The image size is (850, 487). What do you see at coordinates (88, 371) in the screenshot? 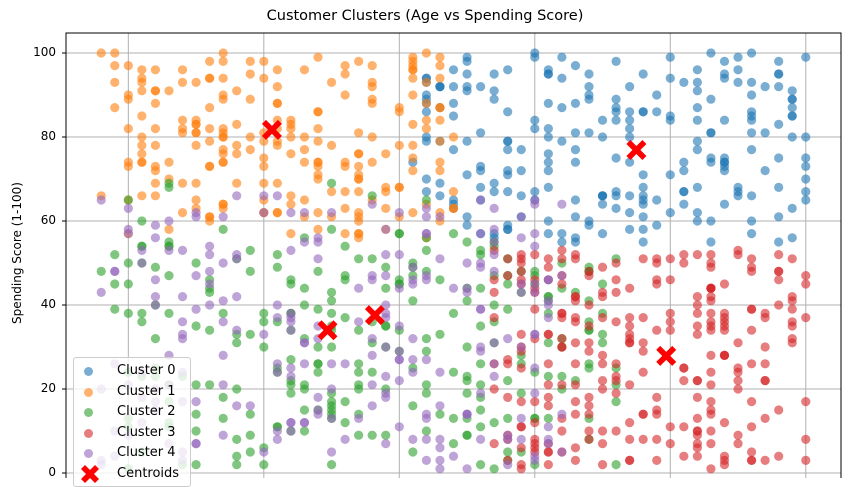
I see `blue-circle-marker-icon` at bounding box center [88, 371].